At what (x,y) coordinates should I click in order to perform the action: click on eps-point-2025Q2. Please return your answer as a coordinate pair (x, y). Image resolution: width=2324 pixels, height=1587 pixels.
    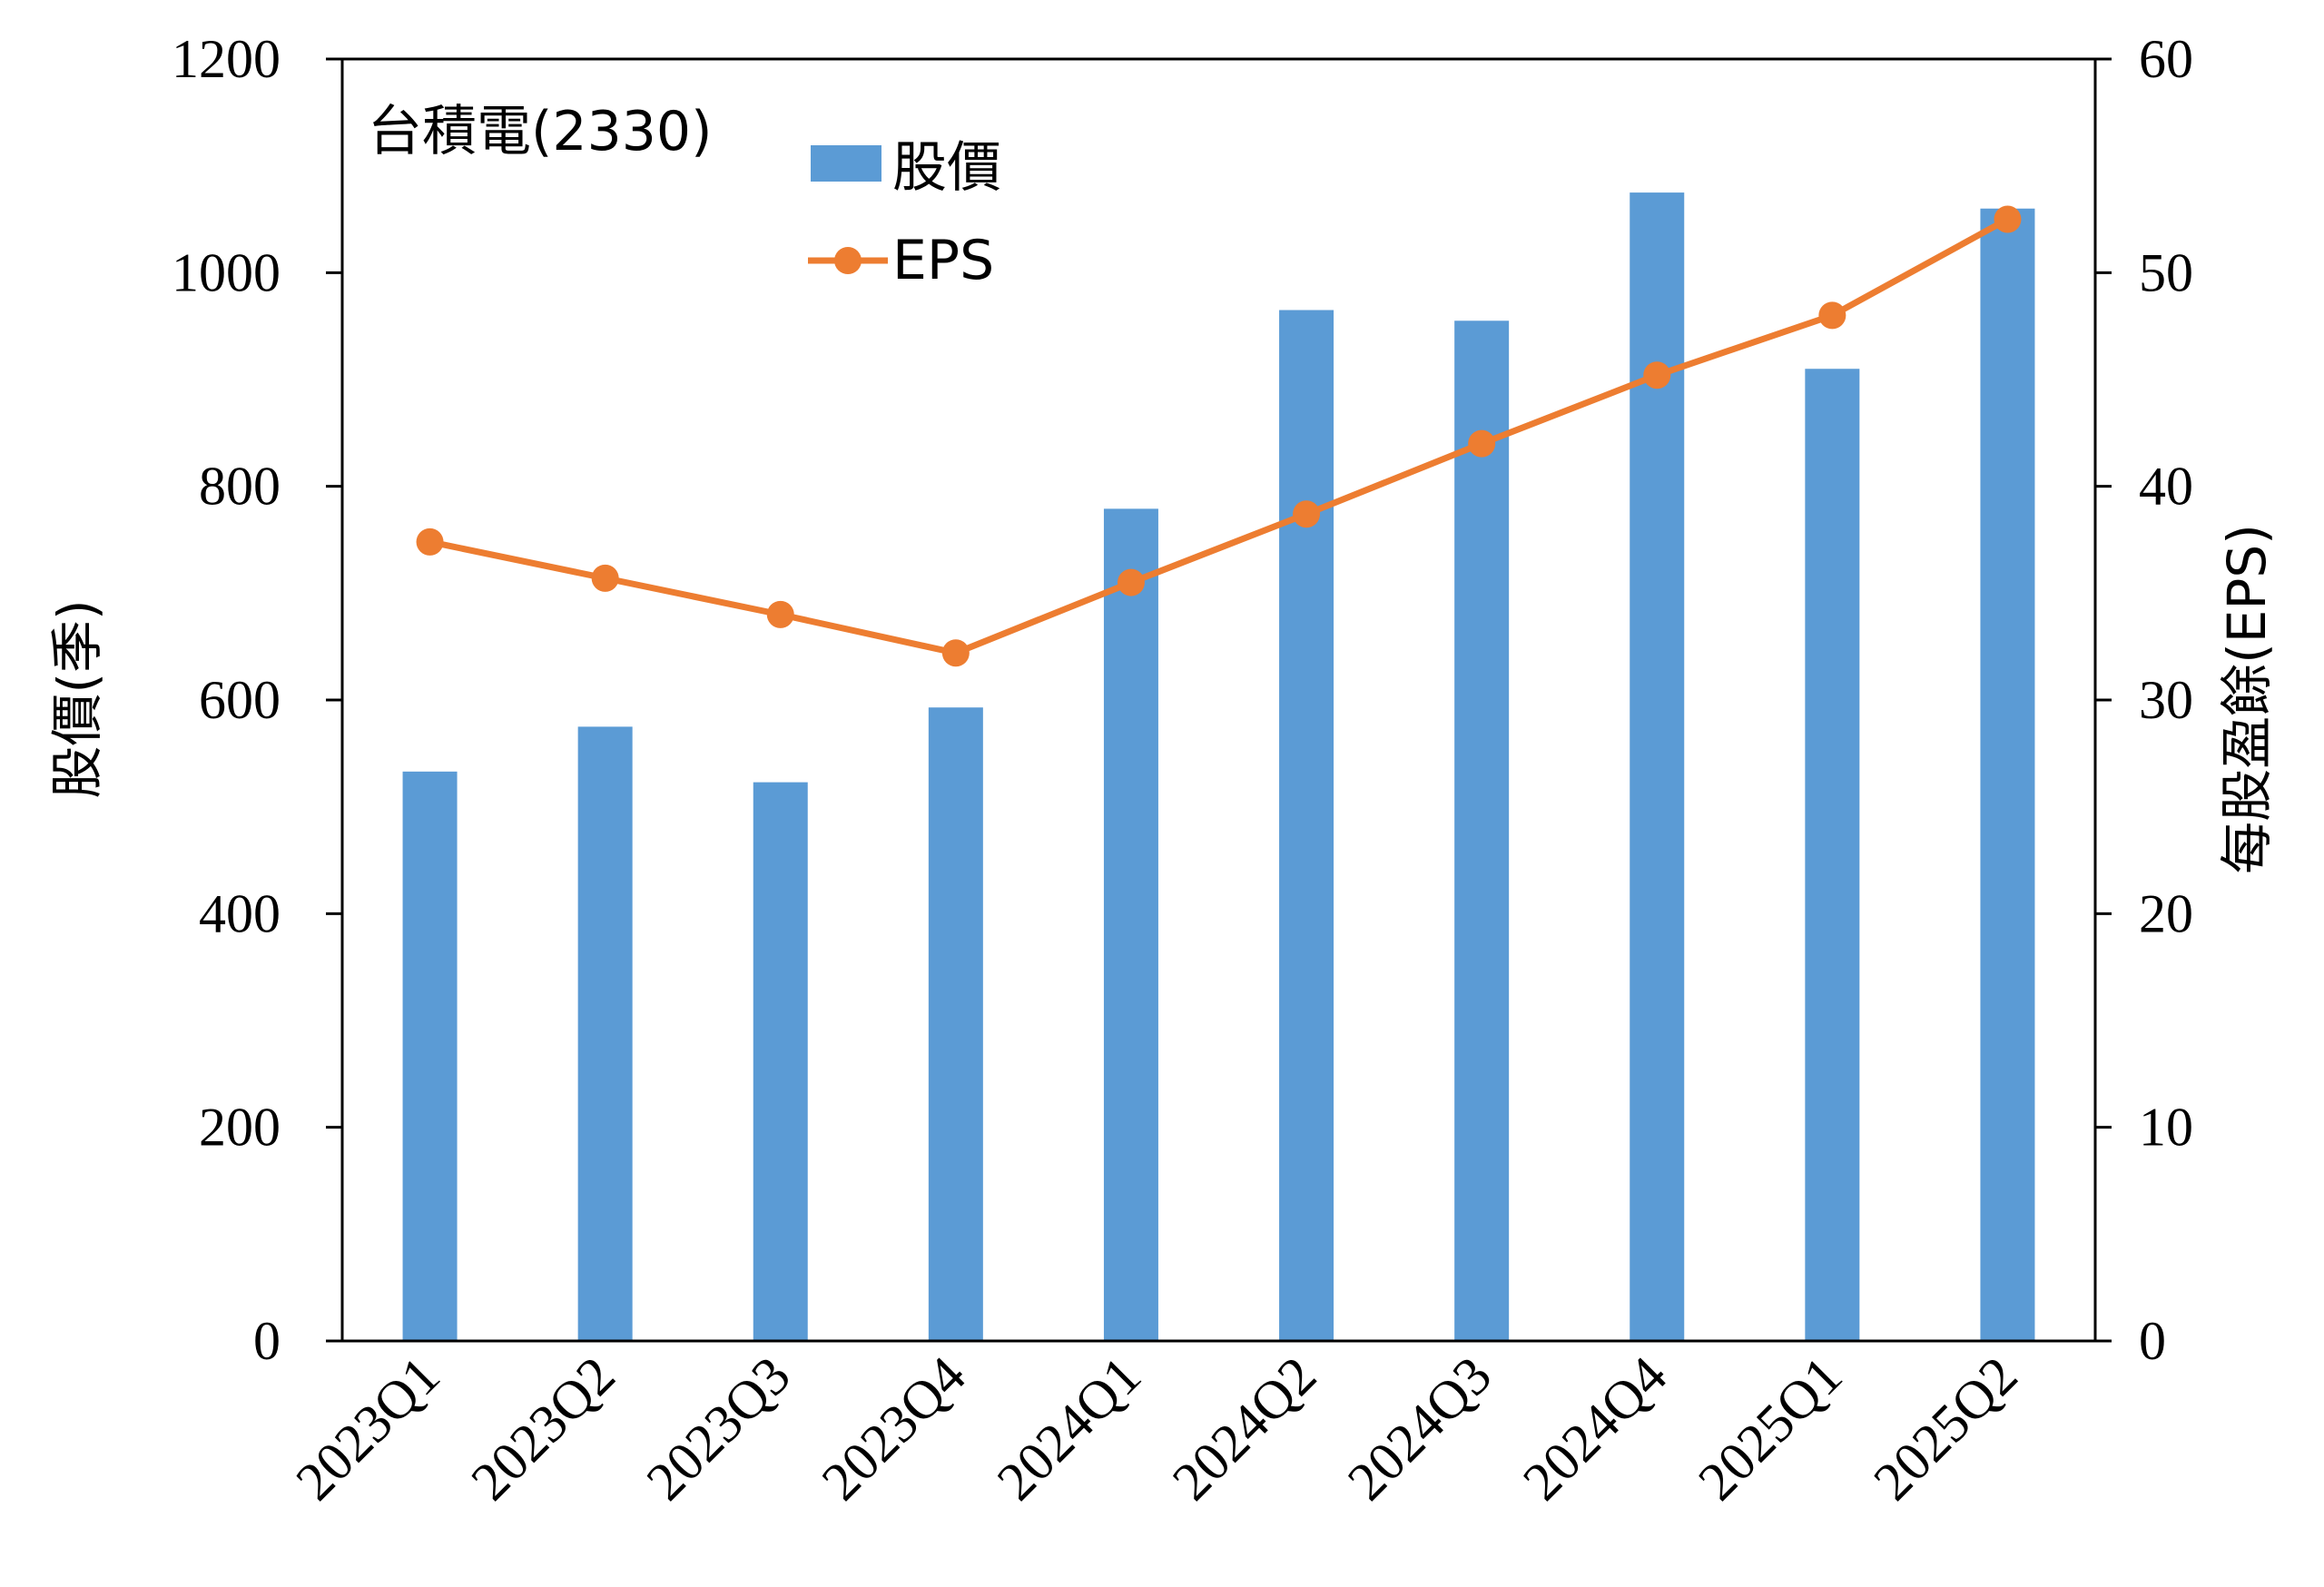
    Looking at the image, I should click on (2008, 219).